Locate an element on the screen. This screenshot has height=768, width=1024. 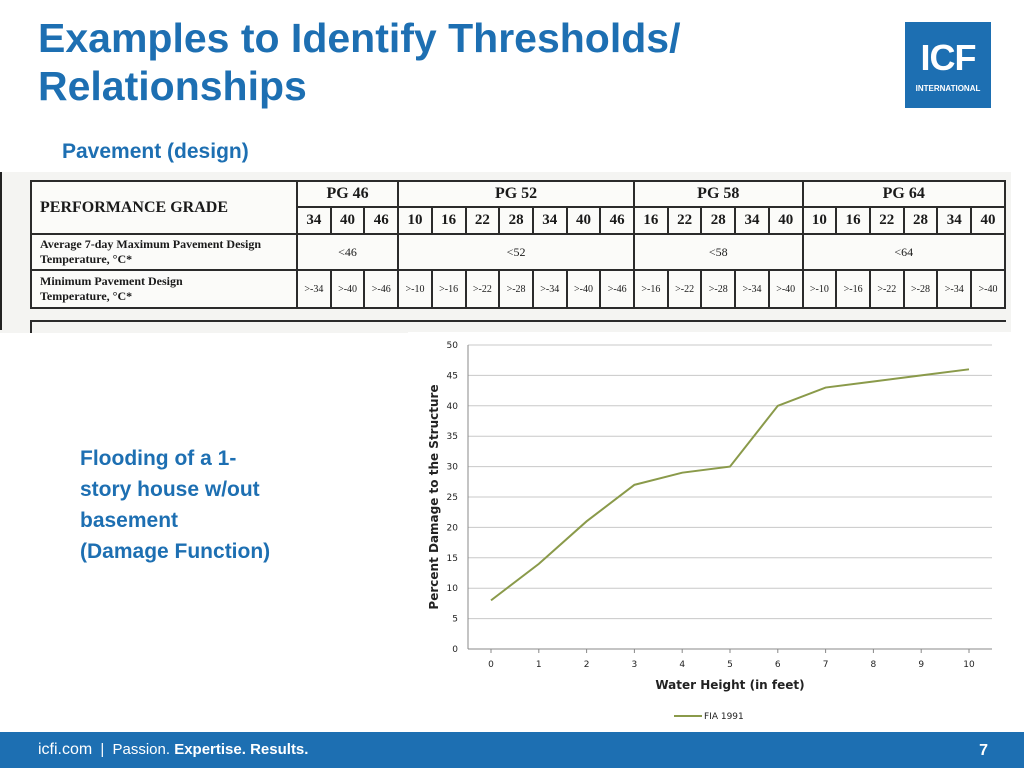
caption-line: (Damage Function) is located at coordinates (175, 551).